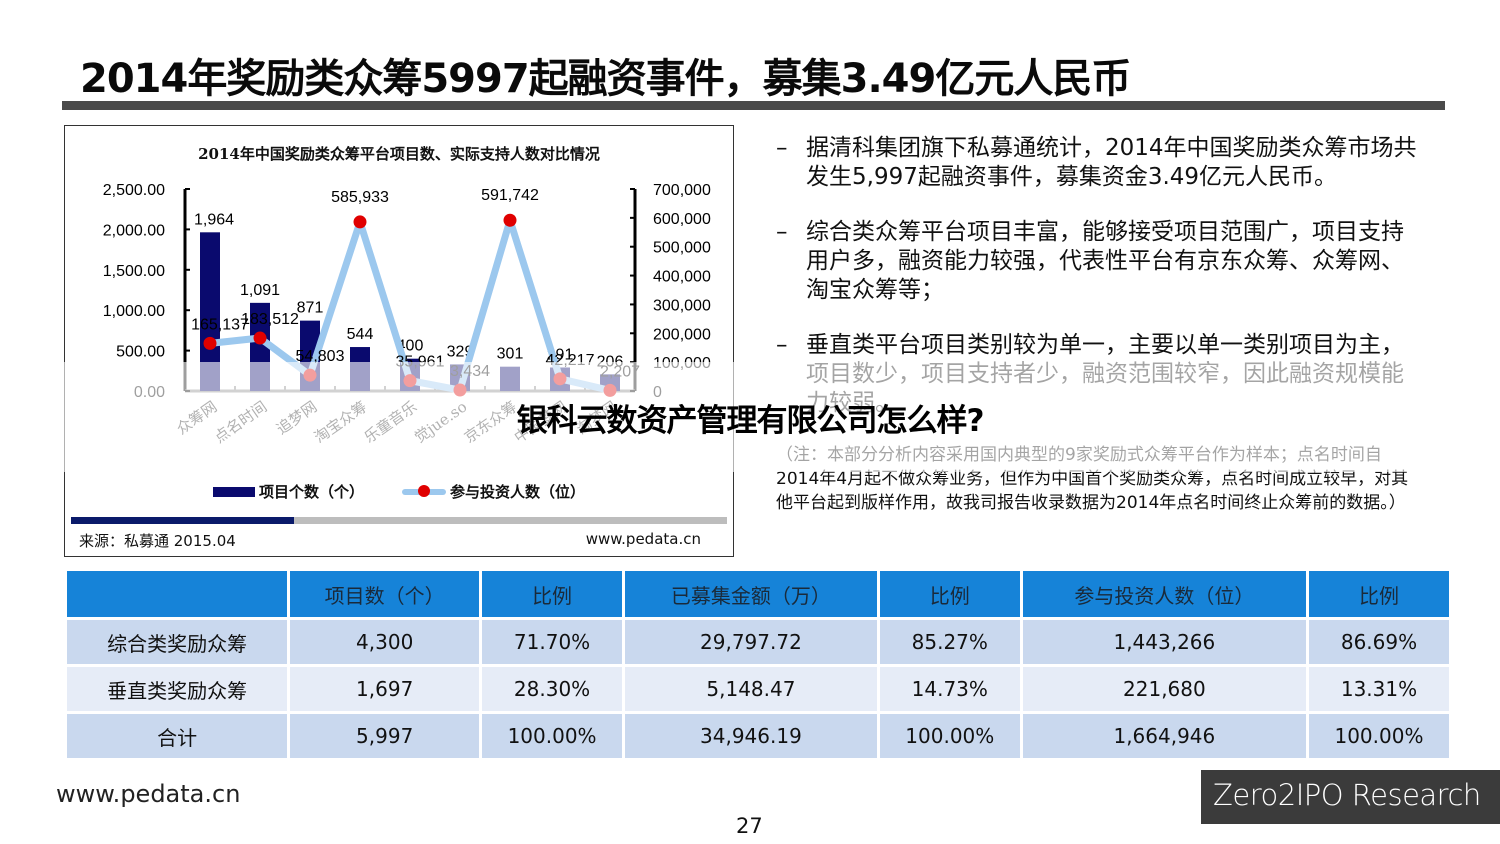 The width and height of the screenshot is (1500, 844). I want to click on overlay-headline: 银科云数资产管理有限公司怎么样?, so click(750, 421).